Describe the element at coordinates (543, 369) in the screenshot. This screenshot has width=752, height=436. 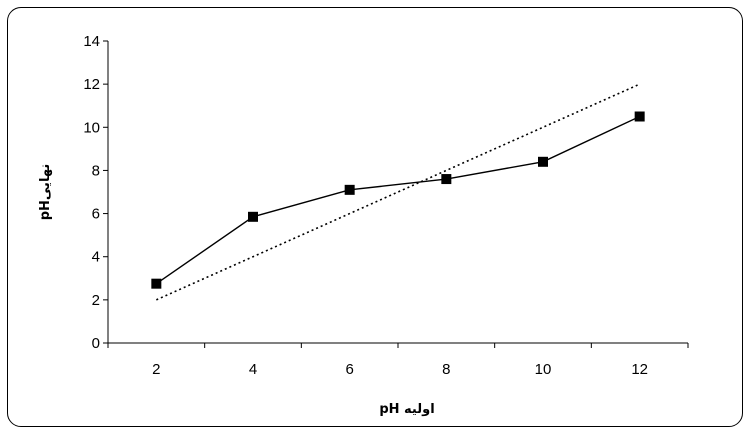
I see `x-tick-label: 10` at that location.